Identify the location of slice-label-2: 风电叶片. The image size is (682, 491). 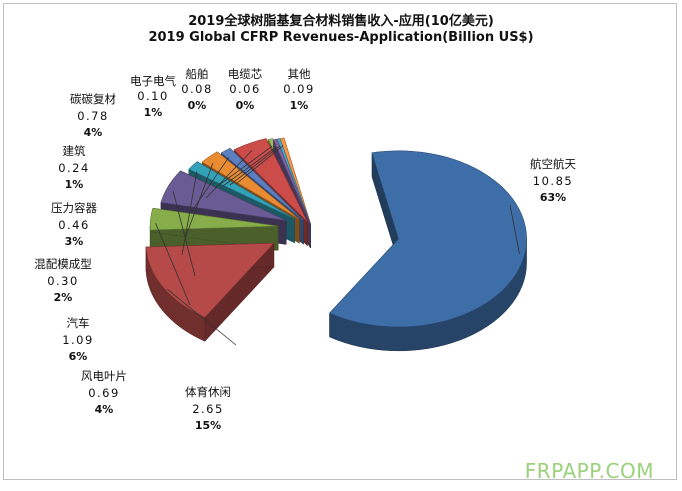
(104, 376).